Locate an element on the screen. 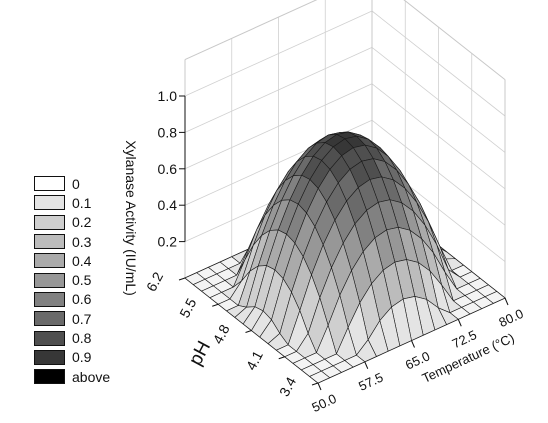 The image size is (548, 423). y-axis-label: pH is located at coordinates (200, 353).